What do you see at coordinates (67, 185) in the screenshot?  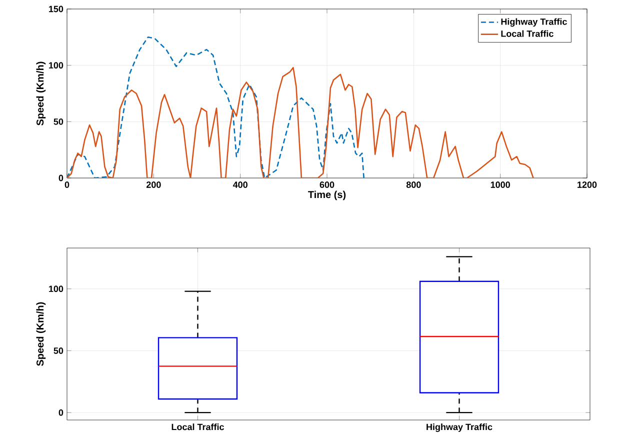 I see `x-tick-label: 0` at bounding box center [67, 185].